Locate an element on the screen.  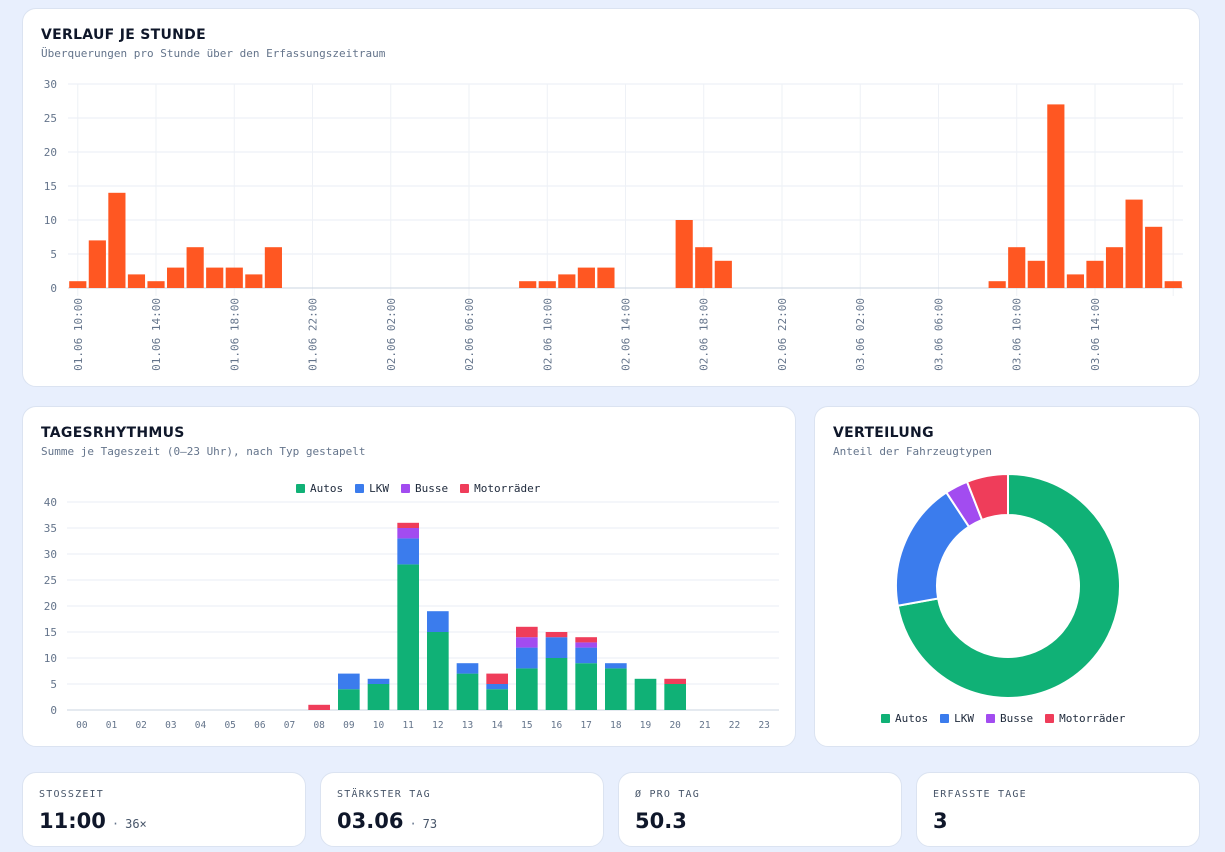
donut-legend-item-lkw: LKW is located at coordinates (957, 718).